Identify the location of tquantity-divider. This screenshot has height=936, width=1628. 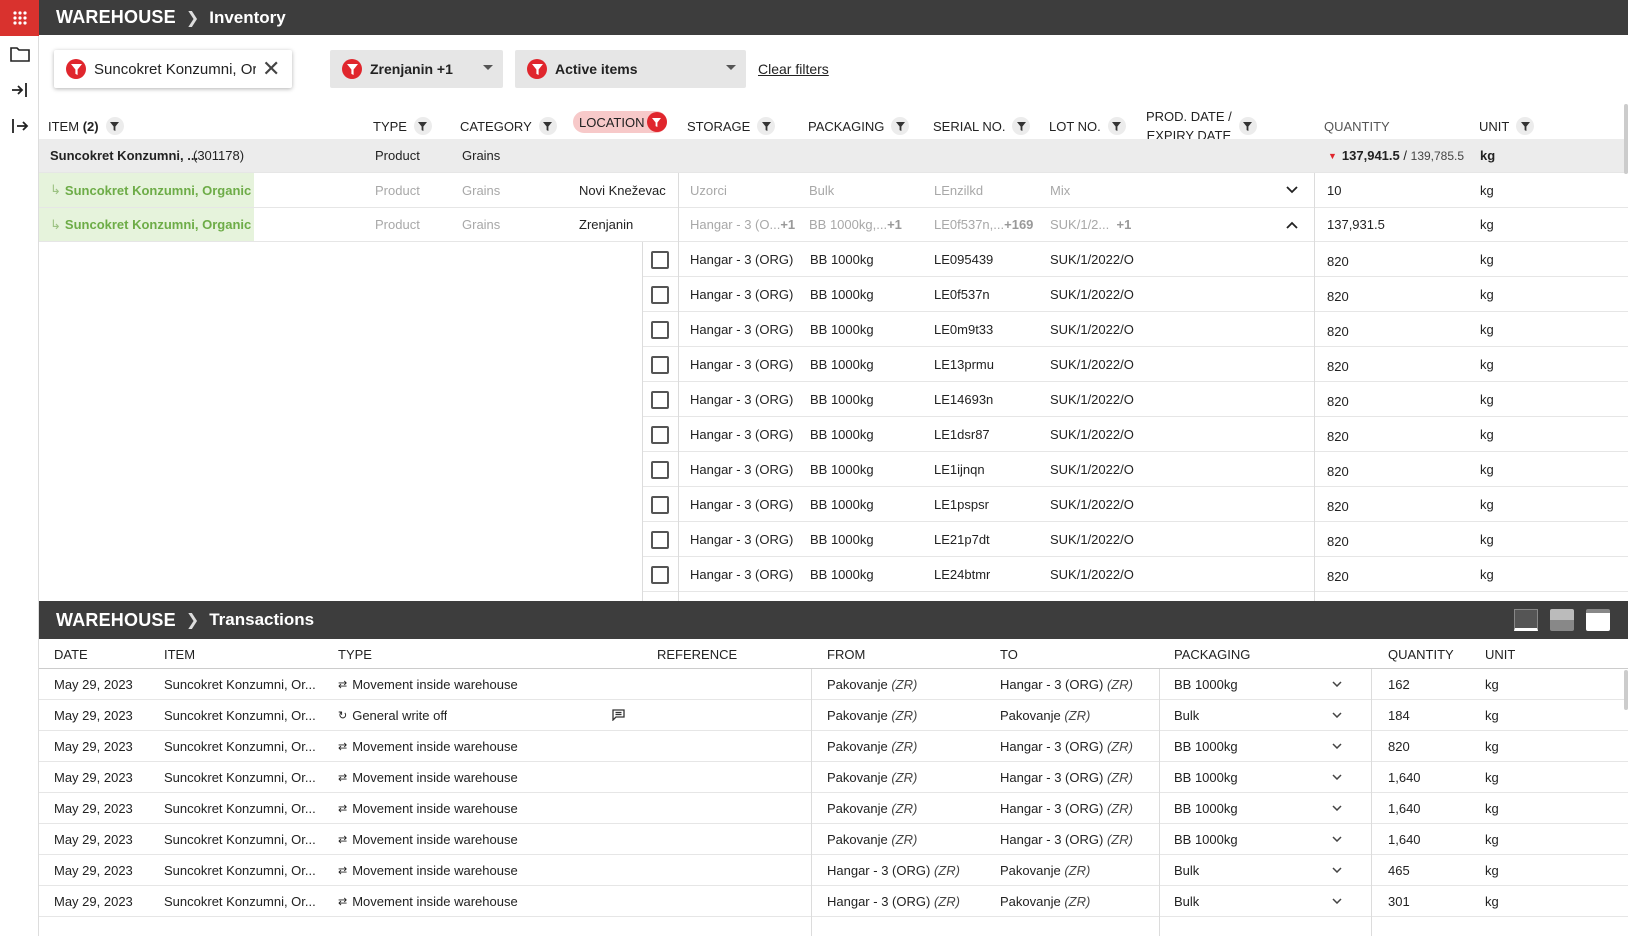
(1371, 802).